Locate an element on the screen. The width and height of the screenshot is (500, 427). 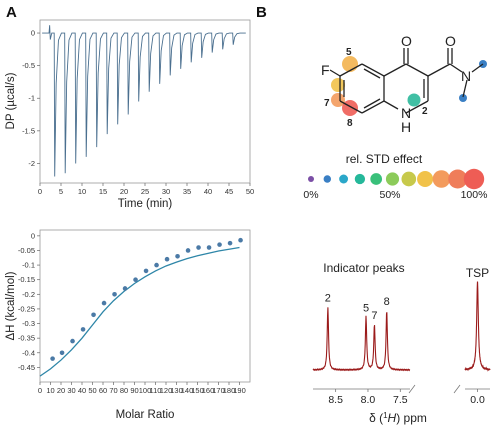
std-legend-label-0: 0% is located at coordinates (310, 195).